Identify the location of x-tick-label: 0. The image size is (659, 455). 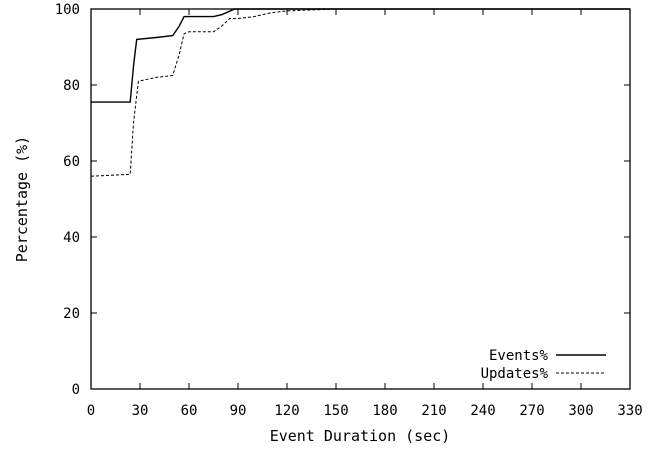
(91, 411).